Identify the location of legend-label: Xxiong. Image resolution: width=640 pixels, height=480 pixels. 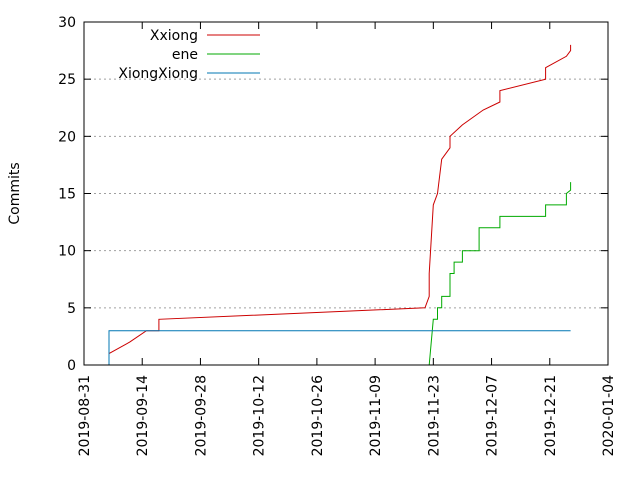
(174, 36).